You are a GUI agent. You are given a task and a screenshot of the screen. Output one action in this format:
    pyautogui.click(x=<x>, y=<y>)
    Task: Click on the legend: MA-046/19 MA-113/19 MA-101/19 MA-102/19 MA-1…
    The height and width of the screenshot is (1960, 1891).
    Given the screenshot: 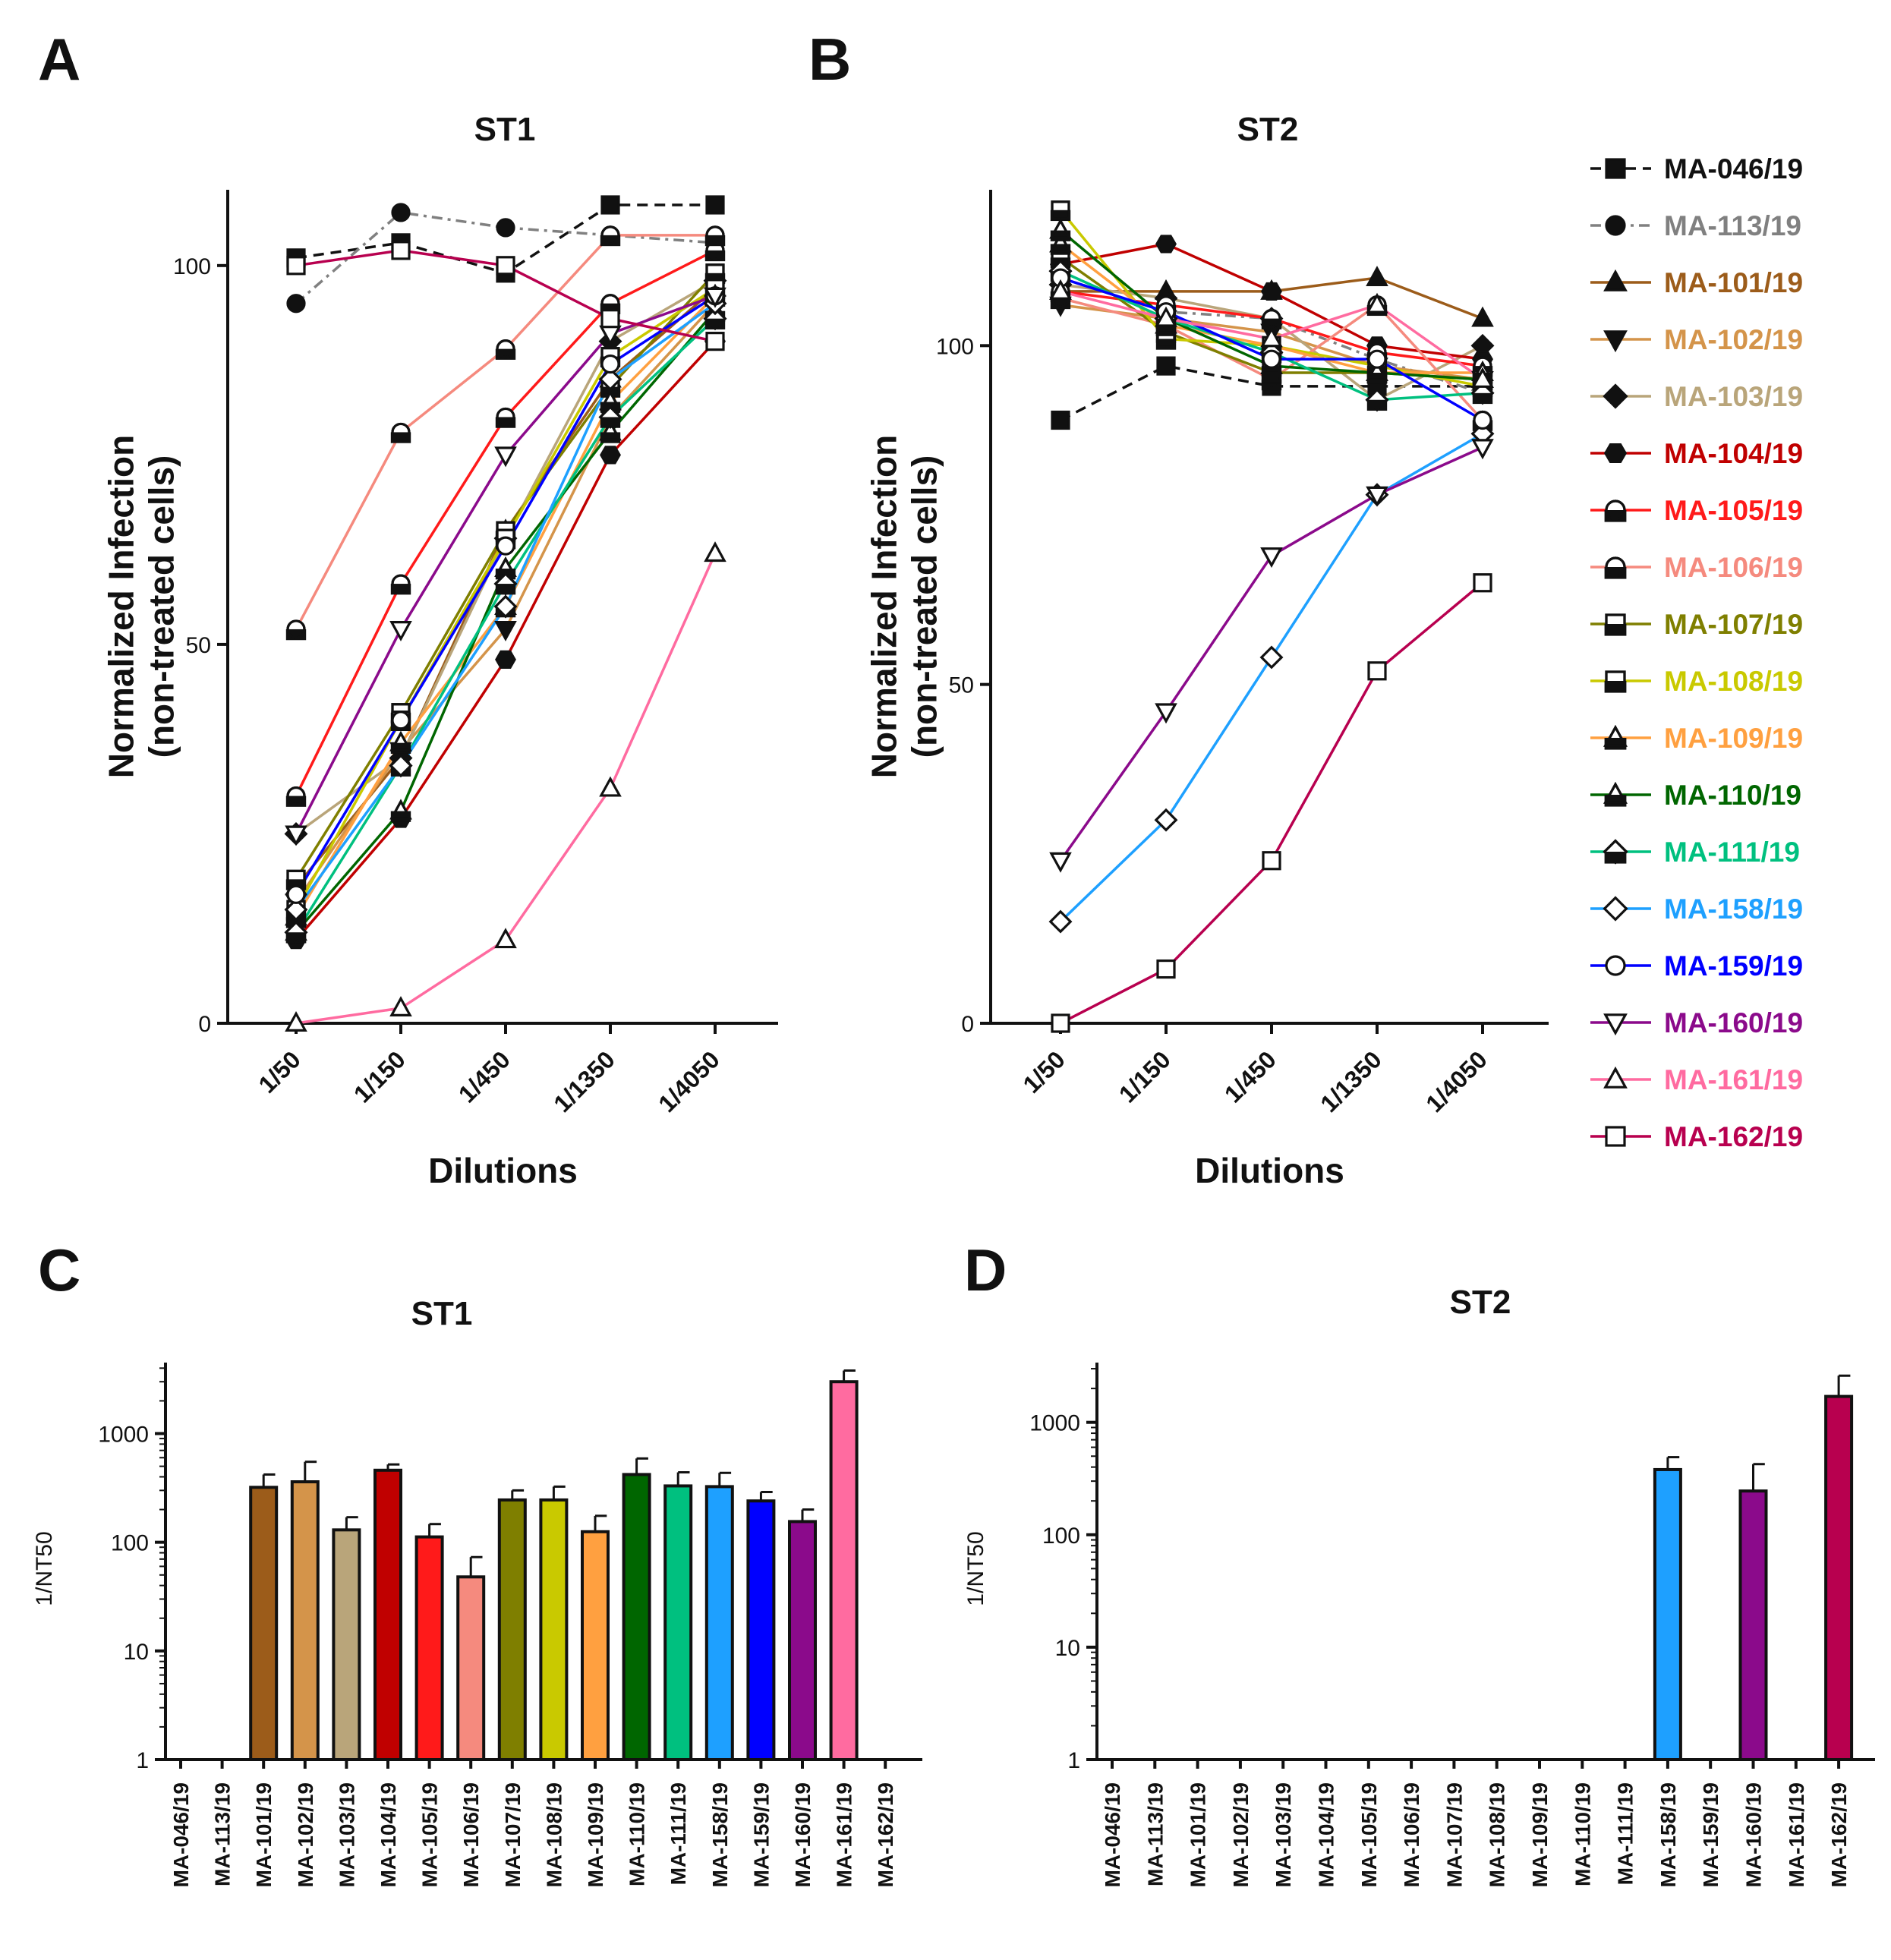 What is the action you would take?
    pyautogui.click(x=1696, y=652)
    